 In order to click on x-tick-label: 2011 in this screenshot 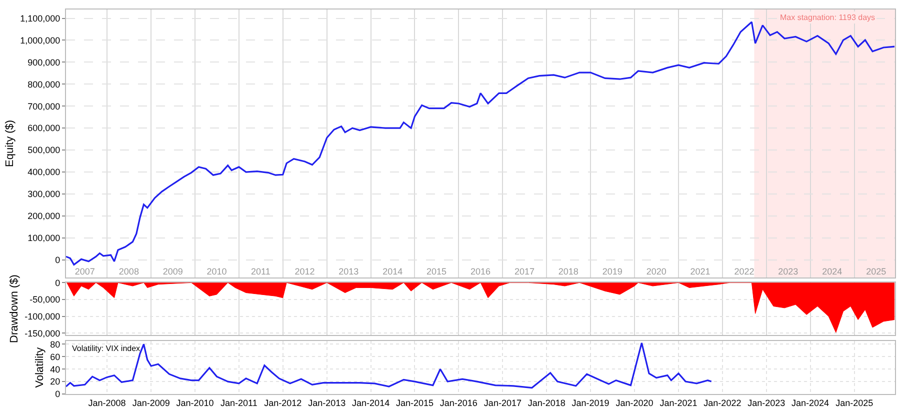, I will do `click(260, 271)`.